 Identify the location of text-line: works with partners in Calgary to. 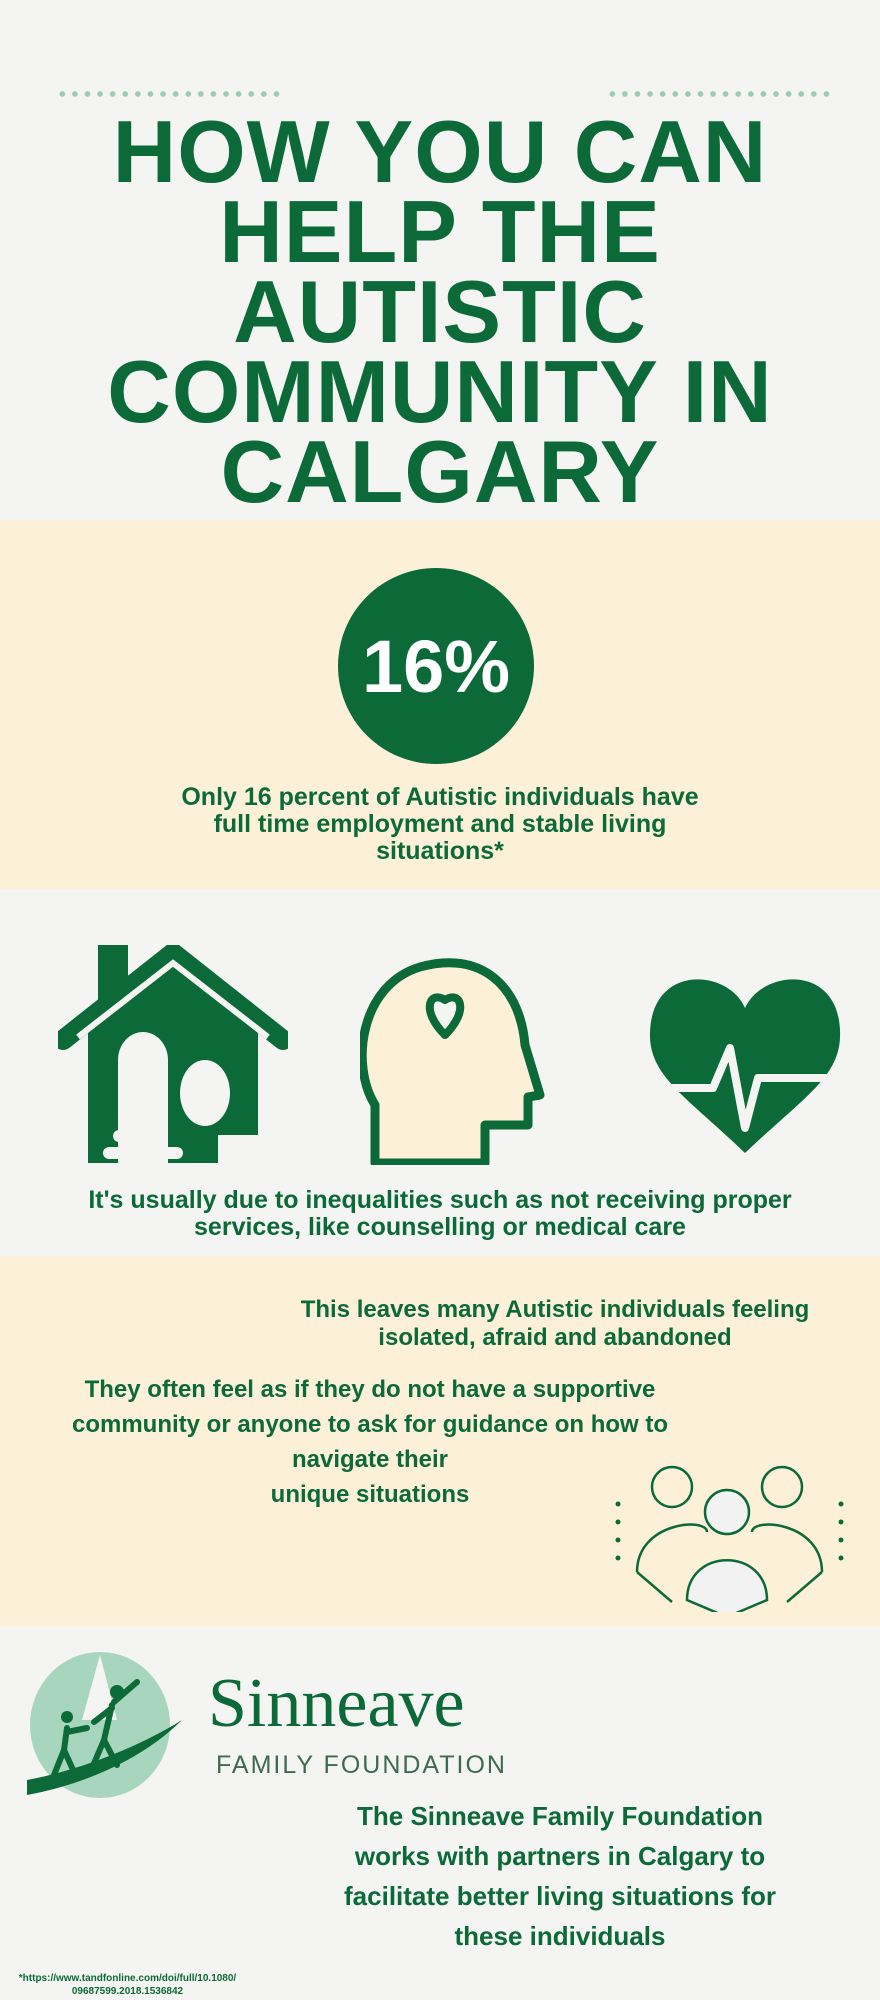
(560, 1856).